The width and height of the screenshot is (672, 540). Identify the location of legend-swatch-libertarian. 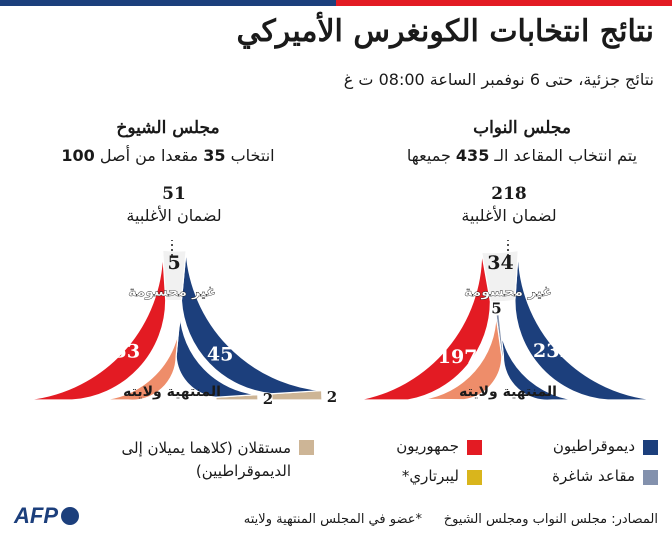
(474, 477).